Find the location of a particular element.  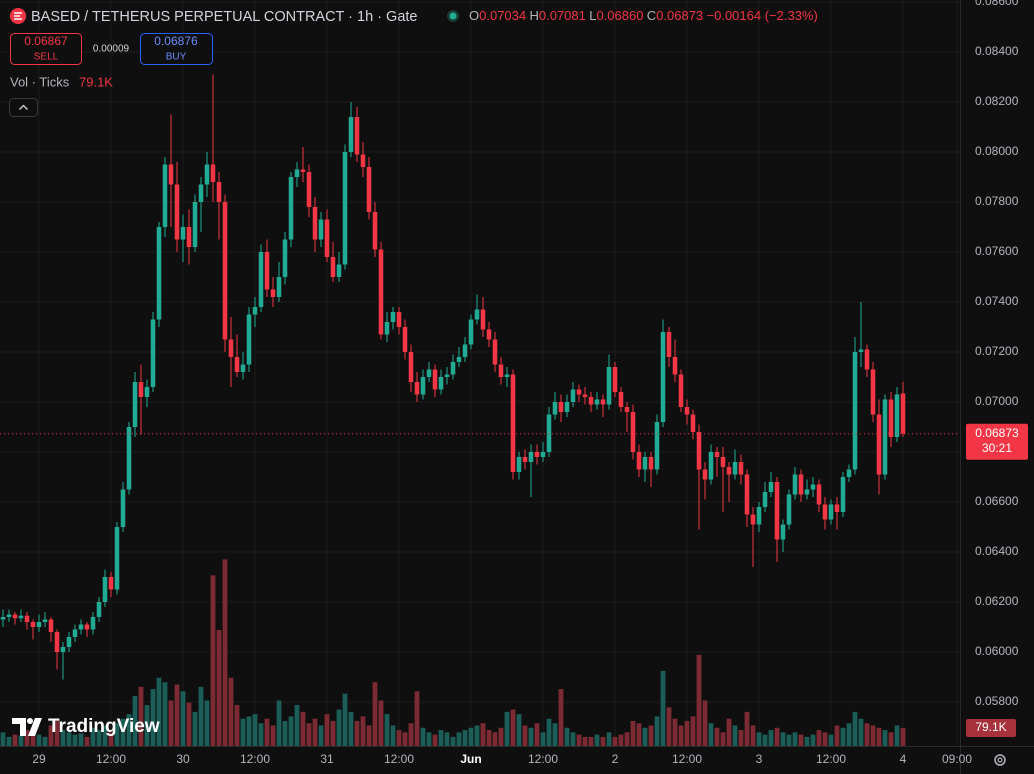

settings-icon is located at coordinates (1000, 760).